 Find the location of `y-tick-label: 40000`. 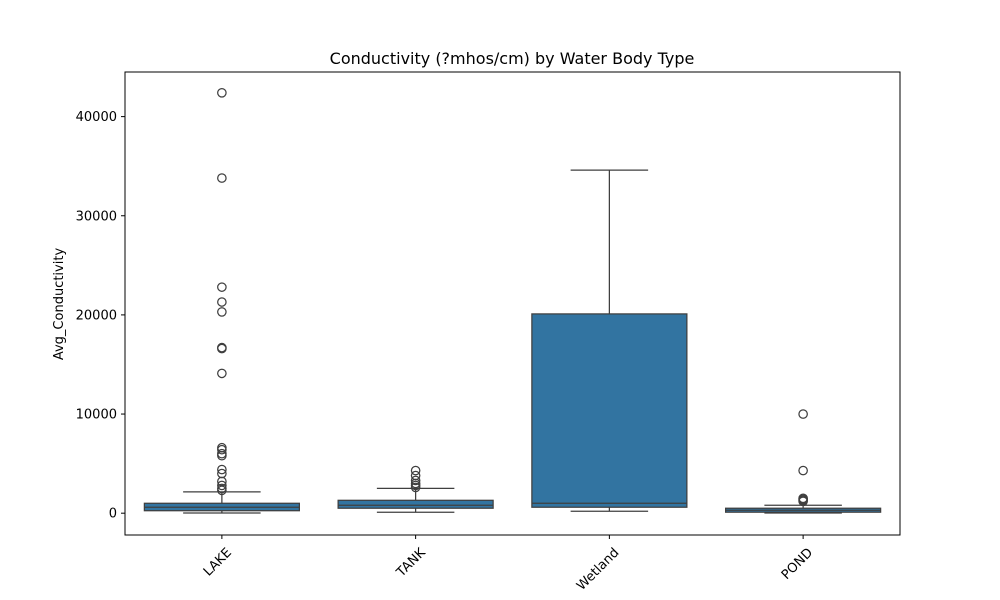

y-tick-label: 40000 is located at coordinates (96, 117).